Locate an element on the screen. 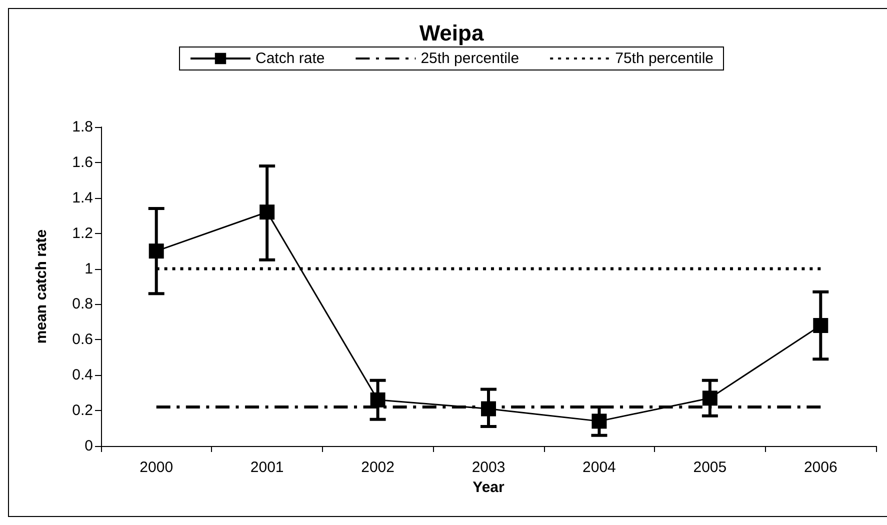  y-tick-label: 0.4 is located at coordinates (82, 375).